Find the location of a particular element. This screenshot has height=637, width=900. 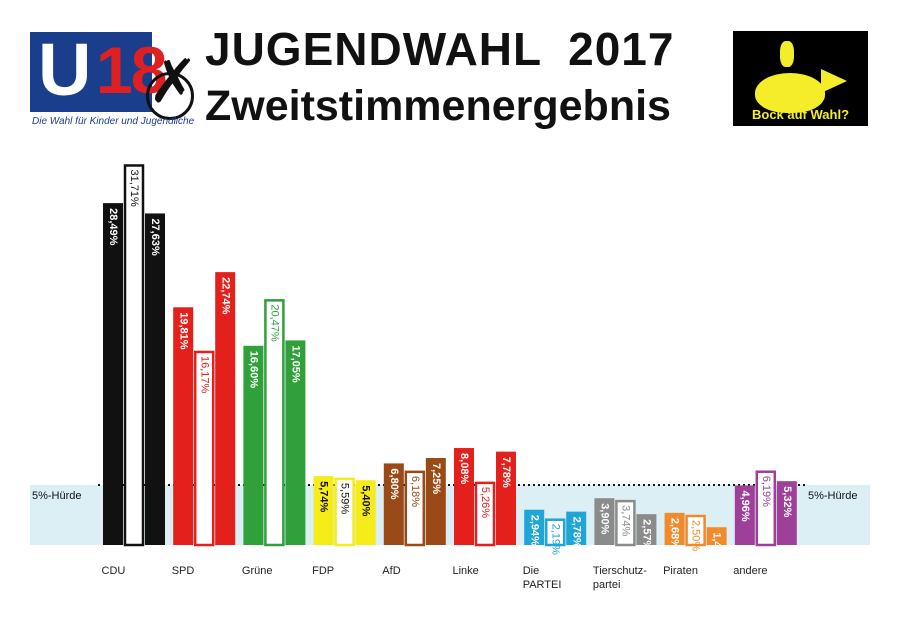

data-label: 4,96% is located at coordinates (745, 505).